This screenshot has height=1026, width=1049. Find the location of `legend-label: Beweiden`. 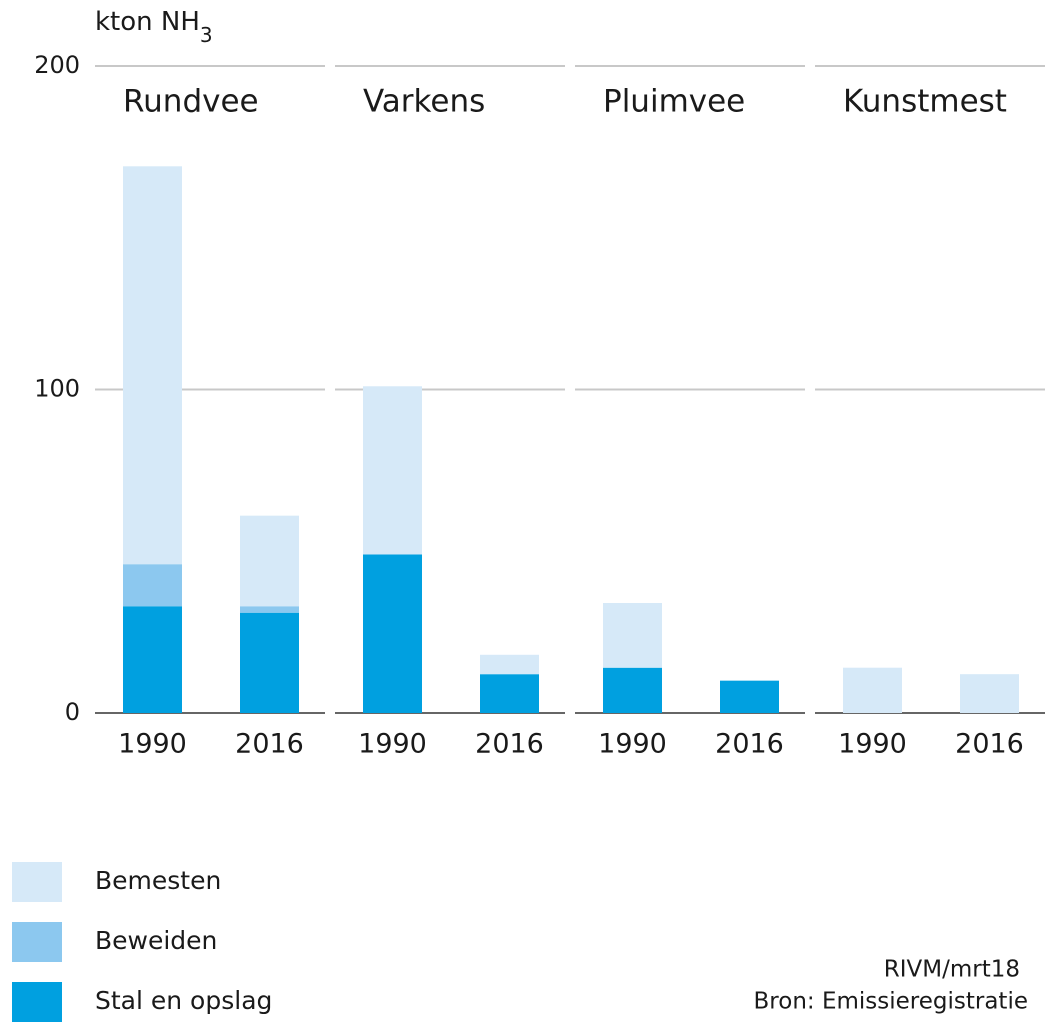

legend-label: Beweiden is located at coordinates (156, 940).